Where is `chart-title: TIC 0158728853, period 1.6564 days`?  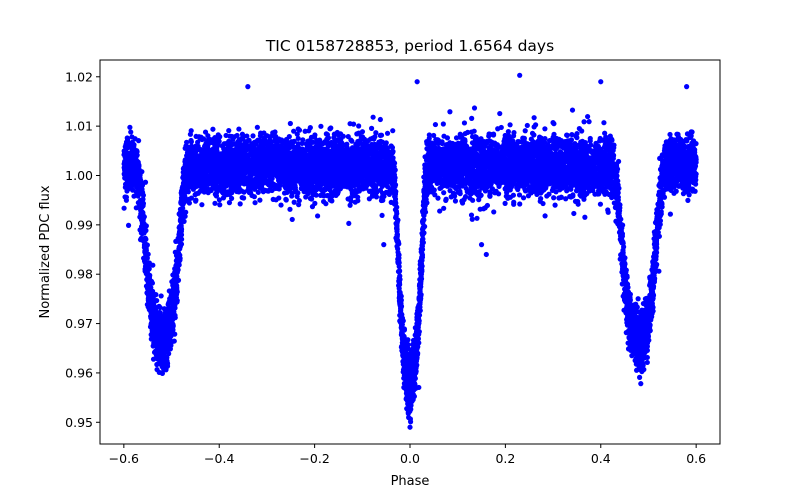
chart-title: TIC 0158728853, period 1.6564 days is located at coordinates (409, 46).